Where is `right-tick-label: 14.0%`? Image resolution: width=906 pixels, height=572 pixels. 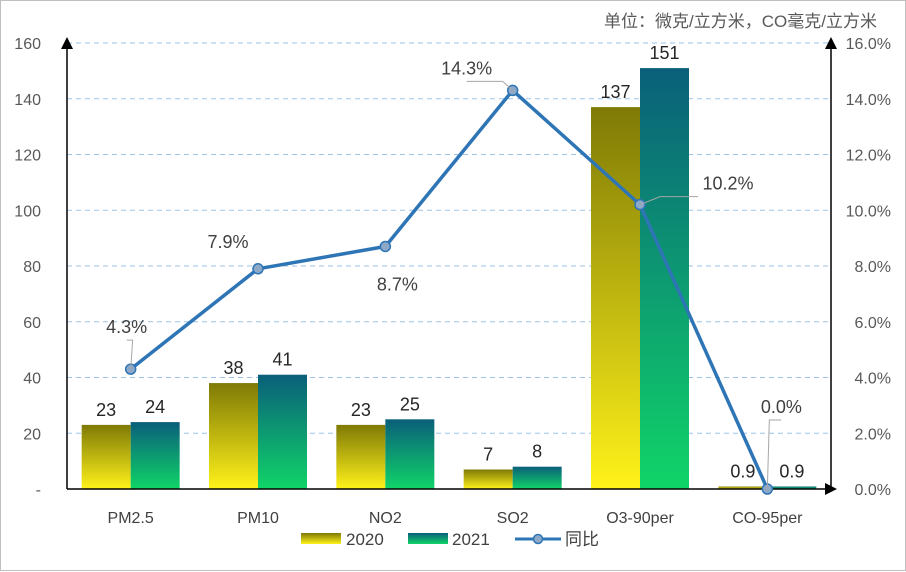 right-tick-label: 14.0% is located at coordinates (868, 100).